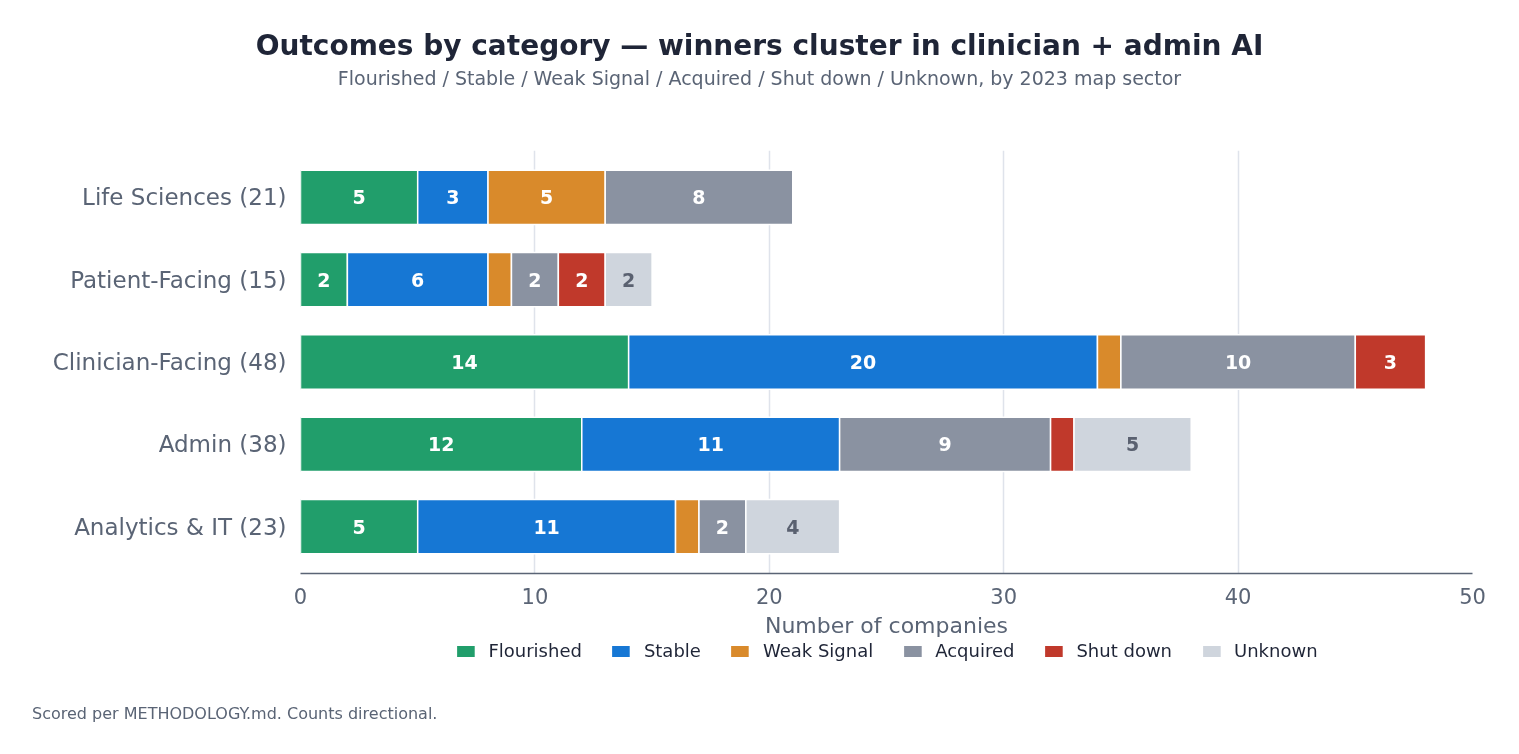 This screenshot has width=1519, height=754. I want to click on data-label: 12, so click(441, 444).